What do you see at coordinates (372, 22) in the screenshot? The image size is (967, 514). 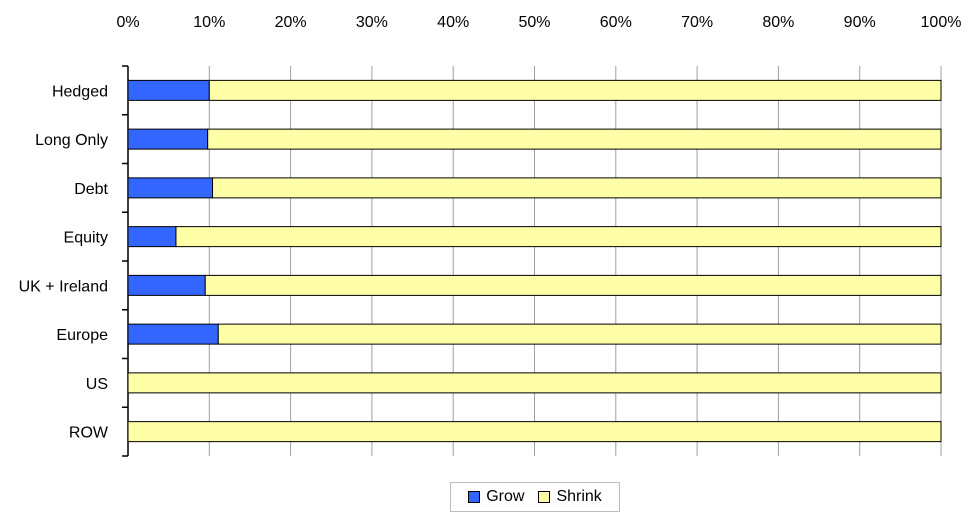 I see `x-tick-label: 30%` at bounding box center [372, 22].